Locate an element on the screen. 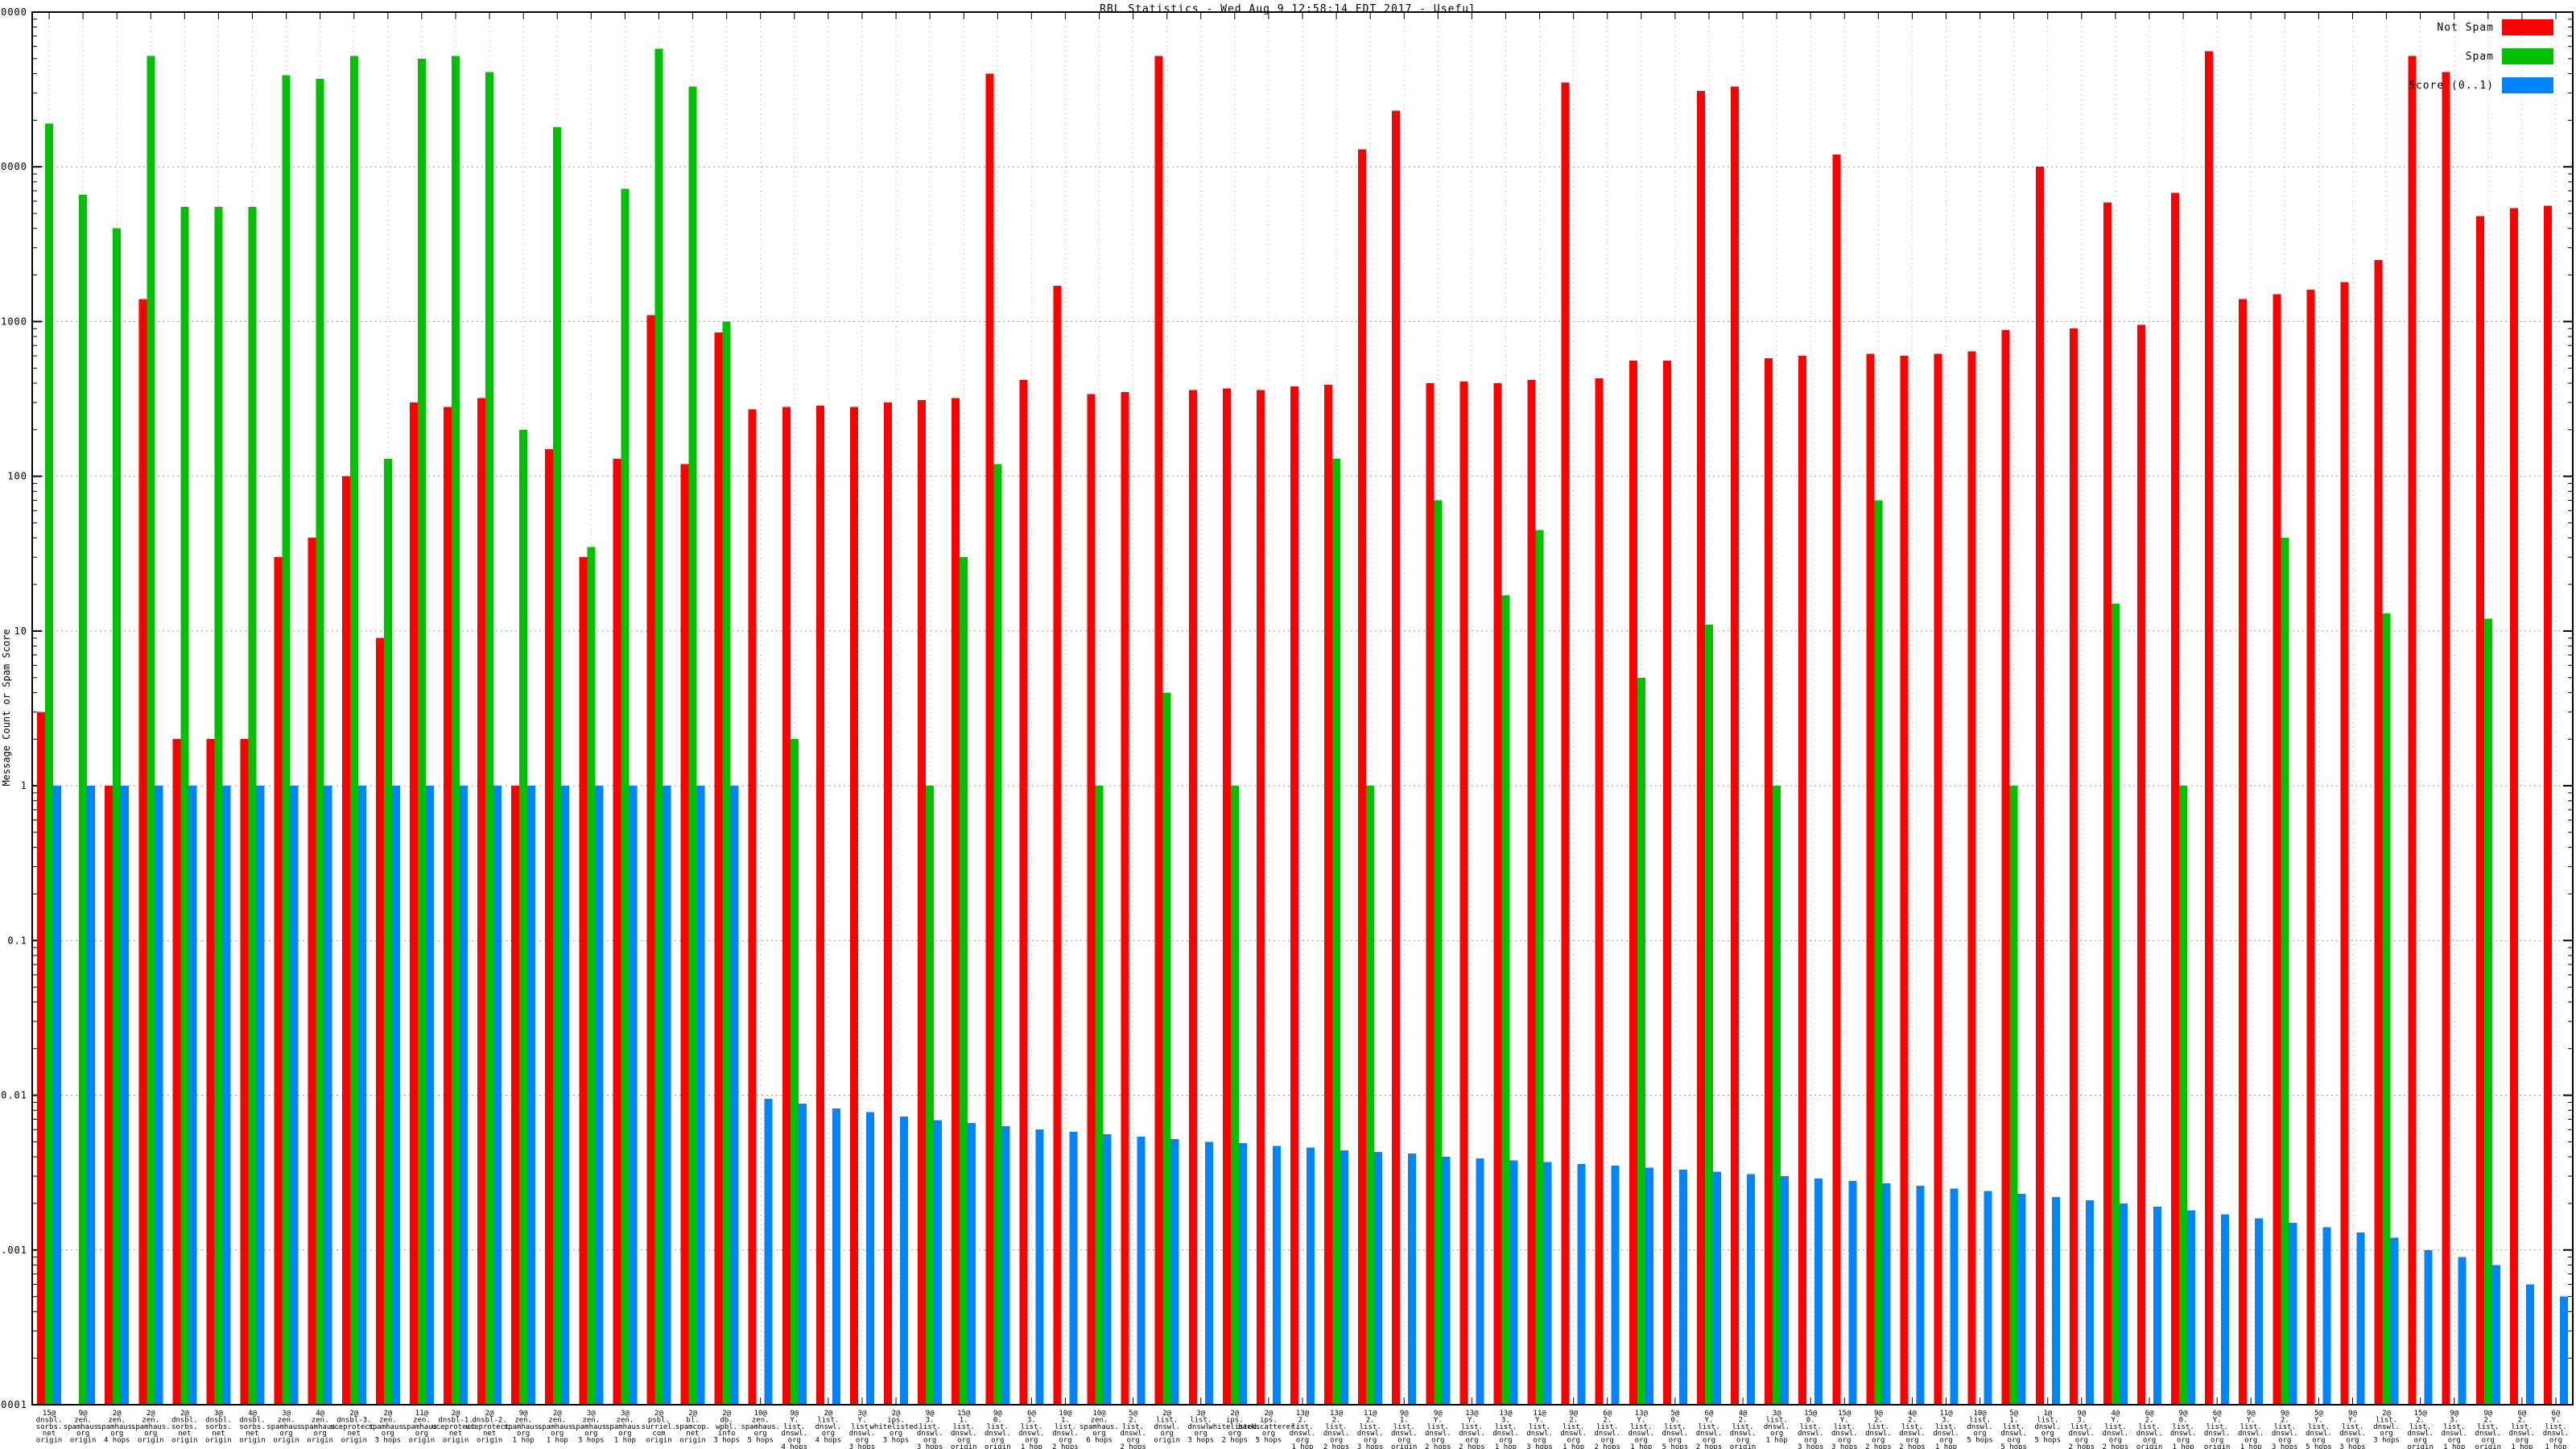 The width and height of the screenshot is (2576, 1449). x-tick-label: 10@ zen. spamhaus. org 6 hops is located at coordinates (1099, 1427).